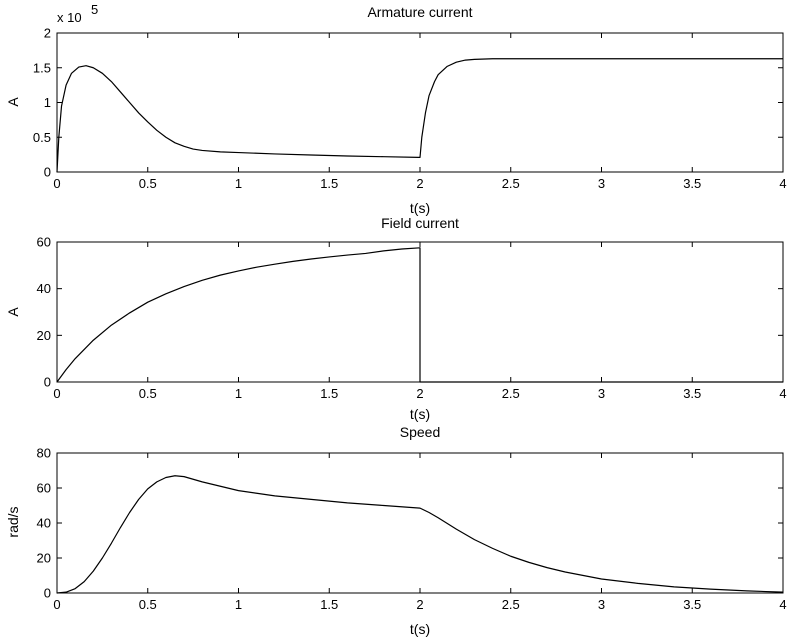 This screenshot has height=639, width=790. Describe the element at coordinates (47, 102) in the screenshot. I see `y-tick-label: 1` at that location.